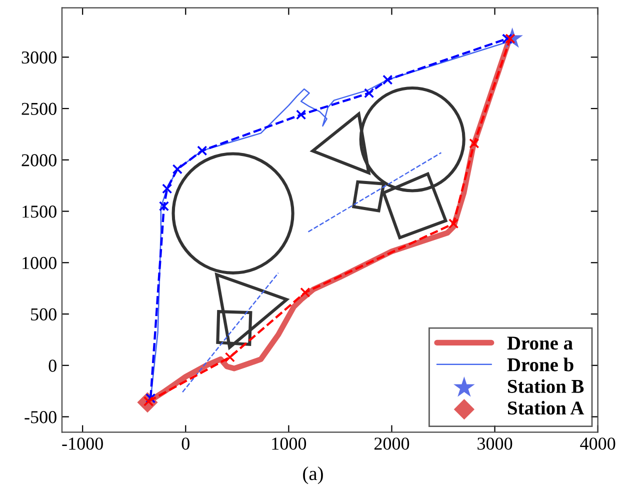 The height and width of the screenshot is (490, 626). Describe the element at coordinates (540, 365) in the screenshot. I see `legend-label: Drone b` at that location.